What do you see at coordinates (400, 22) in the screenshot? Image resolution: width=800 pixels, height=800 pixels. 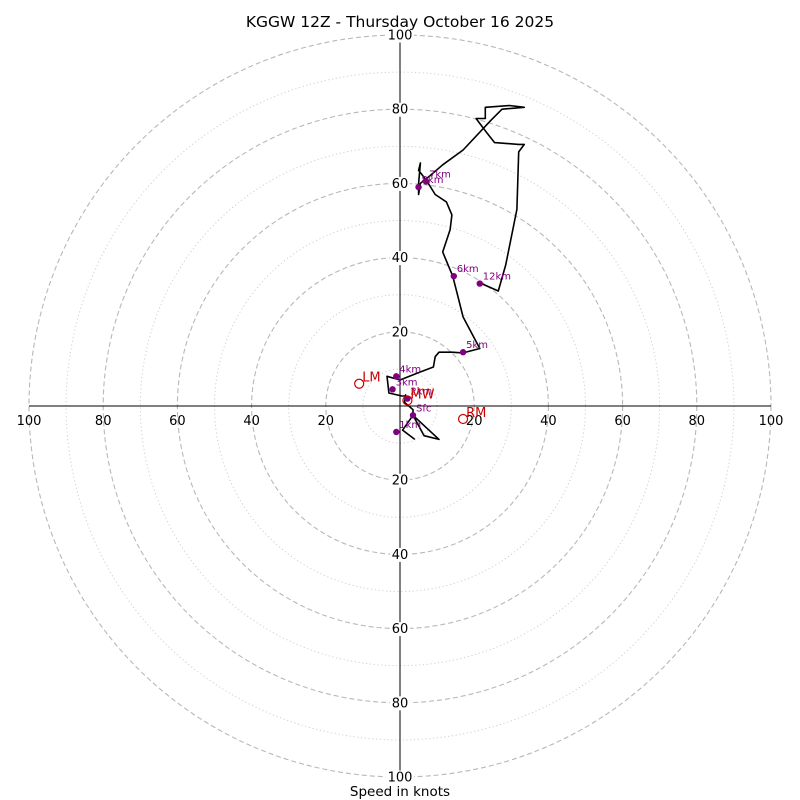 I see `chart-title: KGGW 12Z - Thursday October 16 2025` at bounding box center [400, 22].